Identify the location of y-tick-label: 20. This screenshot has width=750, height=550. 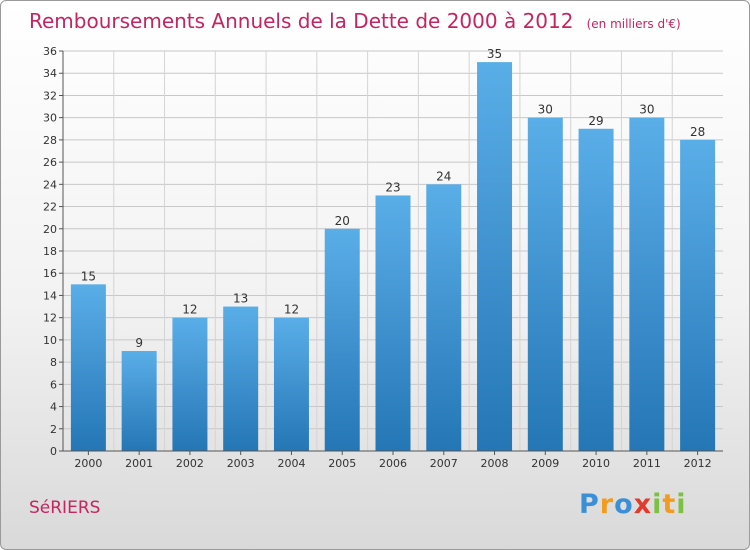
(50, 229).